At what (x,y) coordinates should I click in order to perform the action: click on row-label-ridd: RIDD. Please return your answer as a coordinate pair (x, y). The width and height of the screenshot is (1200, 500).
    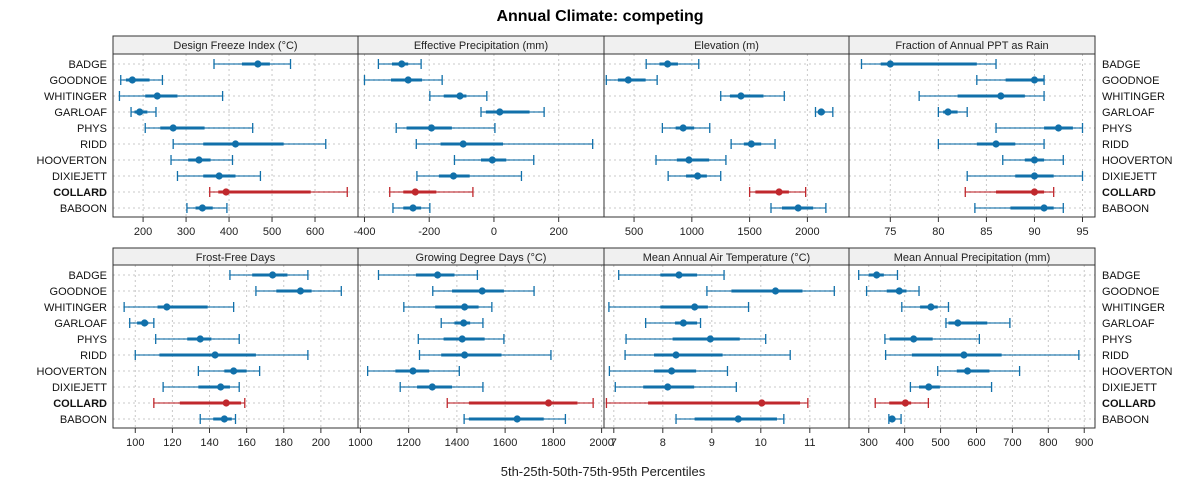
    Looking at the image, I should click on (1115, 356).